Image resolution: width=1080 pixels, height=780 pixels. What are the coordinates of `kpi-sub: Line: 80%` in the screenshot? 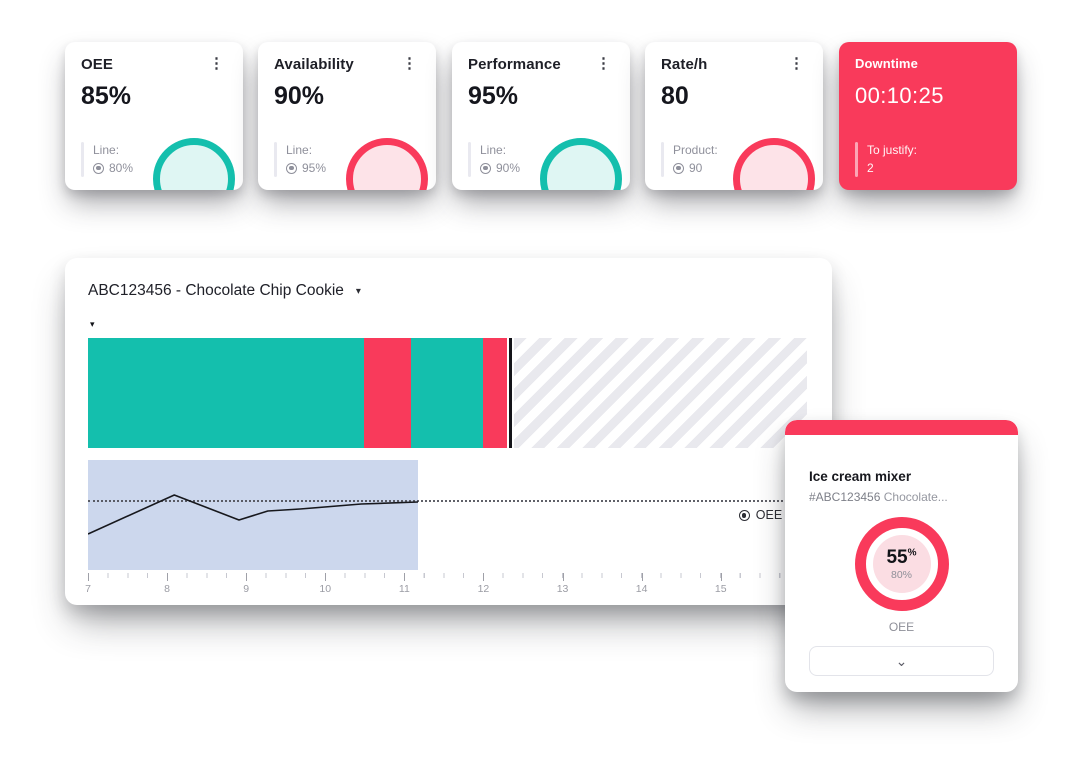 It's located at (107, 159).